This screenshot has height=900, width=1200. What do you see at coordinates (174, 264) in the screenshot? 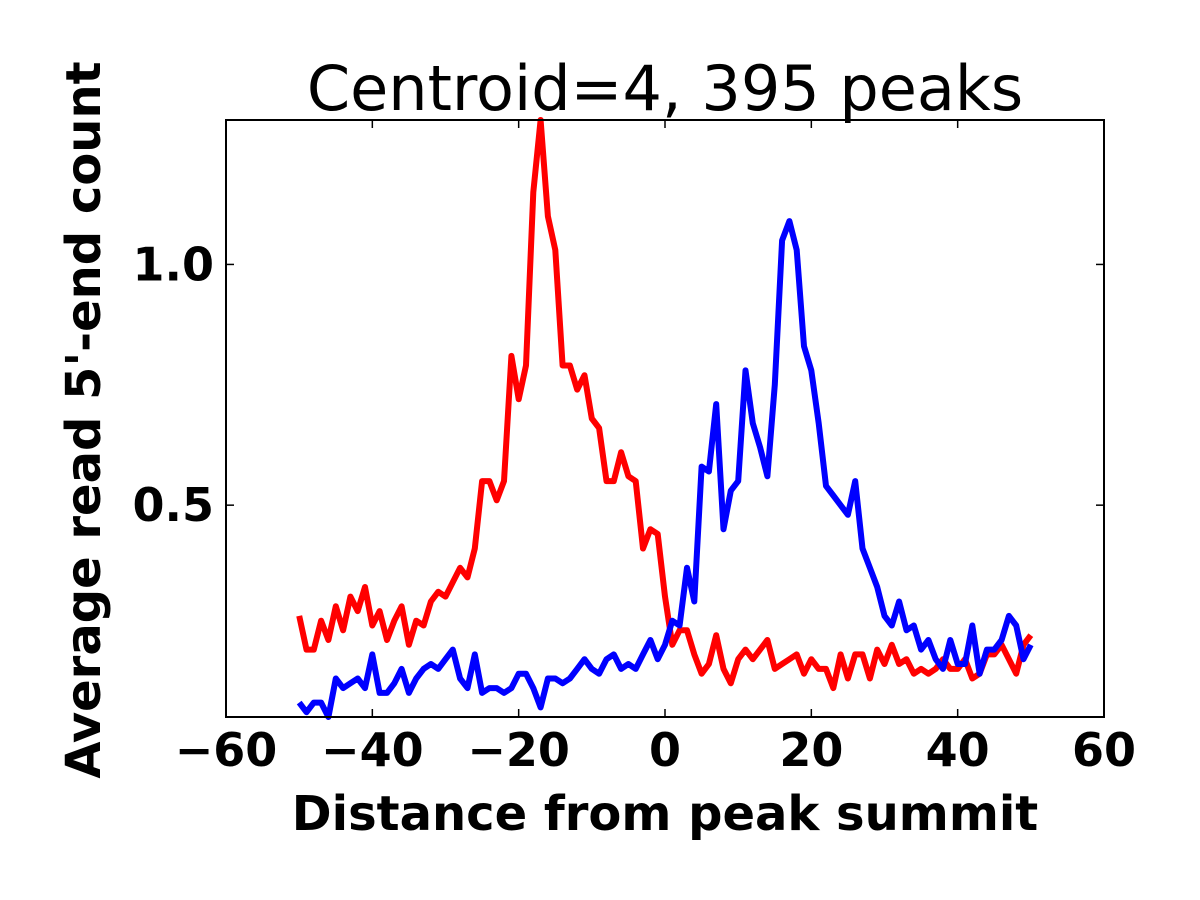
I see `y-tick-label: 1.0` at bounding box center [174, 264].